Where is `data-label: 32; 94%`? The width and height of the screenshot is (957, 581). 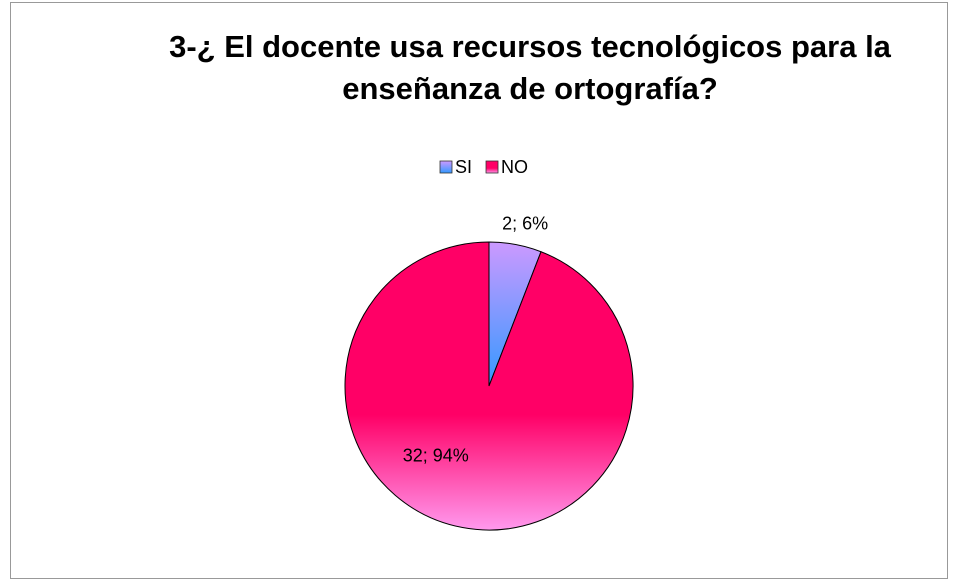 data-label: 32; 94% is located at coordinates (436, 456).